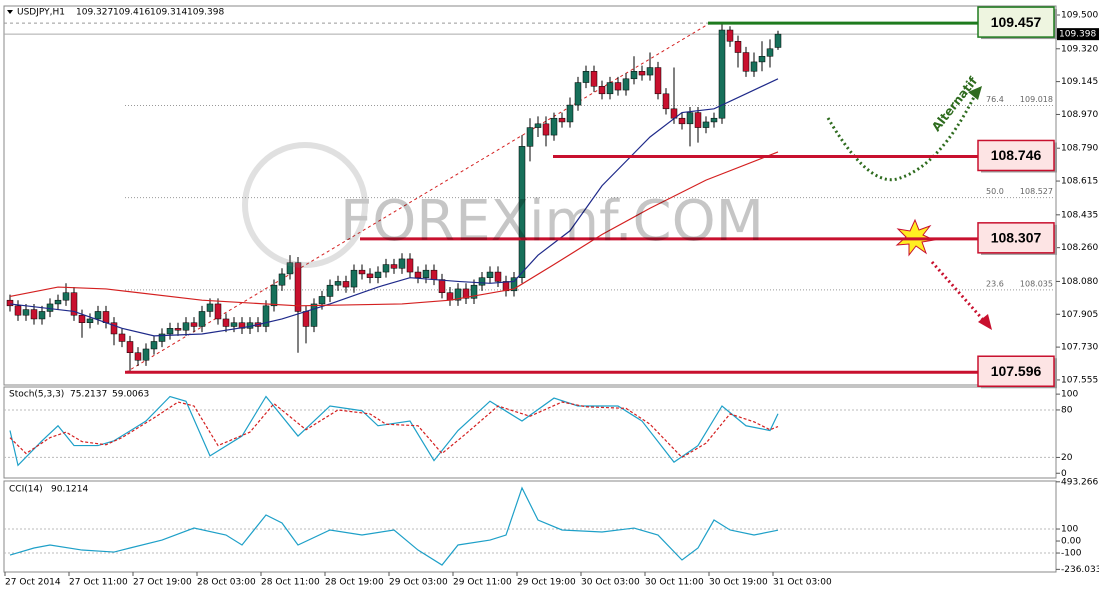 This screenshot has height=591, width=1099. I want to click on fib-value: 109.018, so click(1036, 99).